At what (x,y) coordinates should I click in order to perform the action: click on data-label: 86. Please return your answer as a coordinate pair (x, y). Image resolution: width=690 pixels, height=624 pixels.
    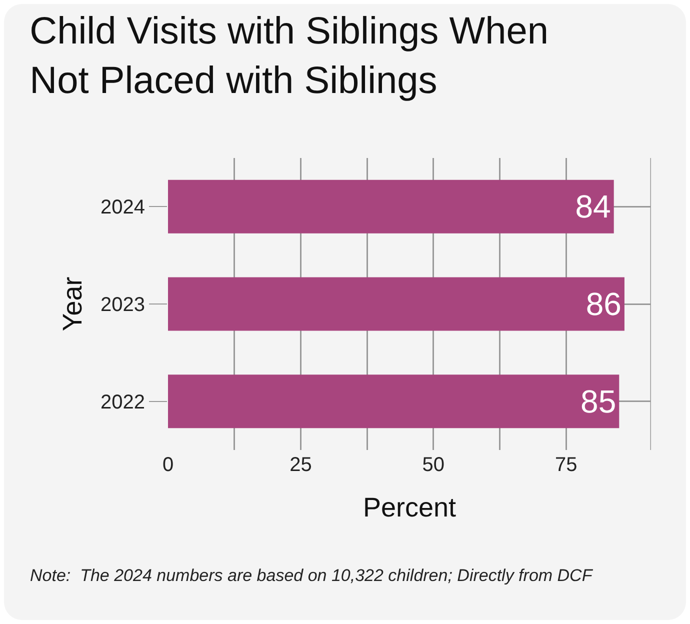
    Looking at the image, I should click on (604, 304).